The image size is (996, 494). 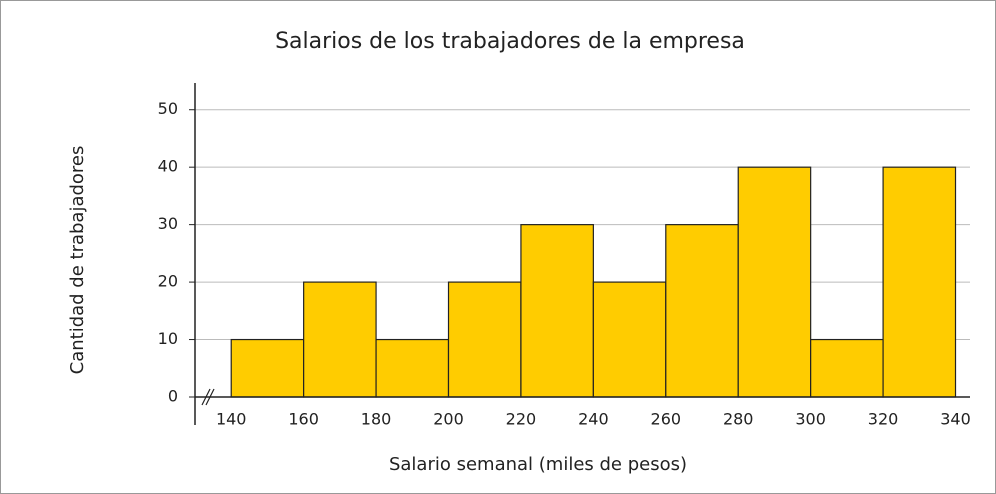 What do you see at coordinates (77, 260) in the screenshot?
I see `y-axis-label: Cantidad de trabajadores` at bounding box center [77, 260].